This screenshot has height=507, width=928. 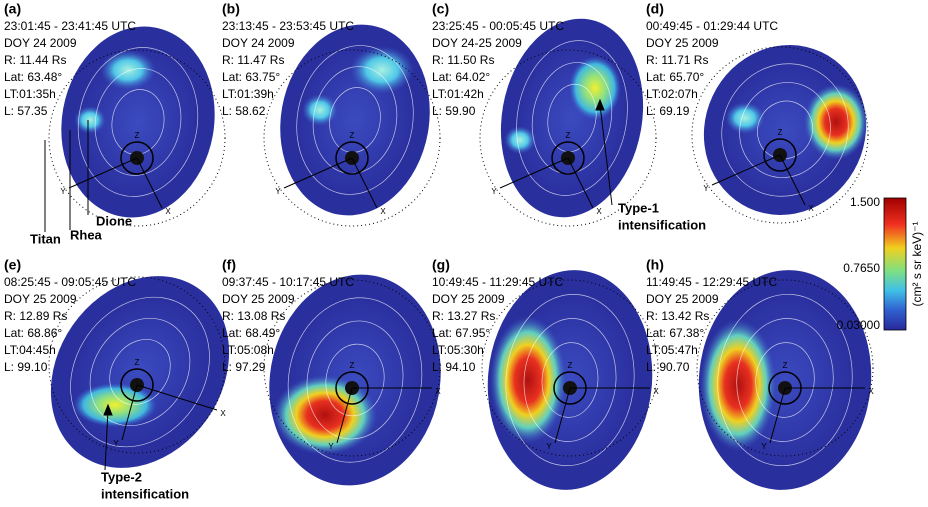 I want to click on panel-label: (d), so click(x=655, y=9).